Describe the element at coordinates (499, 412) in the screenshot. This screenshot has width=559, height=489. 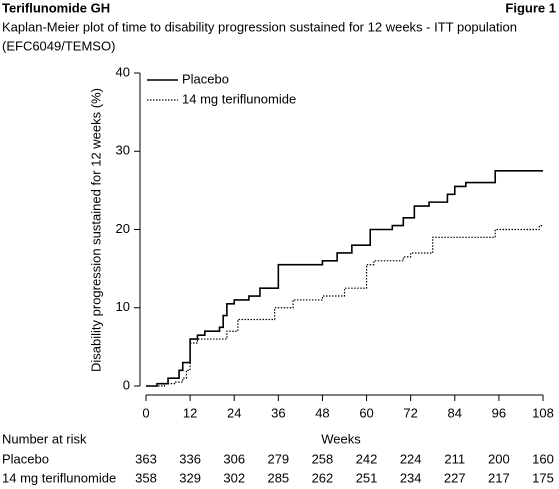
I see `x-tick-label: 96` at that location.